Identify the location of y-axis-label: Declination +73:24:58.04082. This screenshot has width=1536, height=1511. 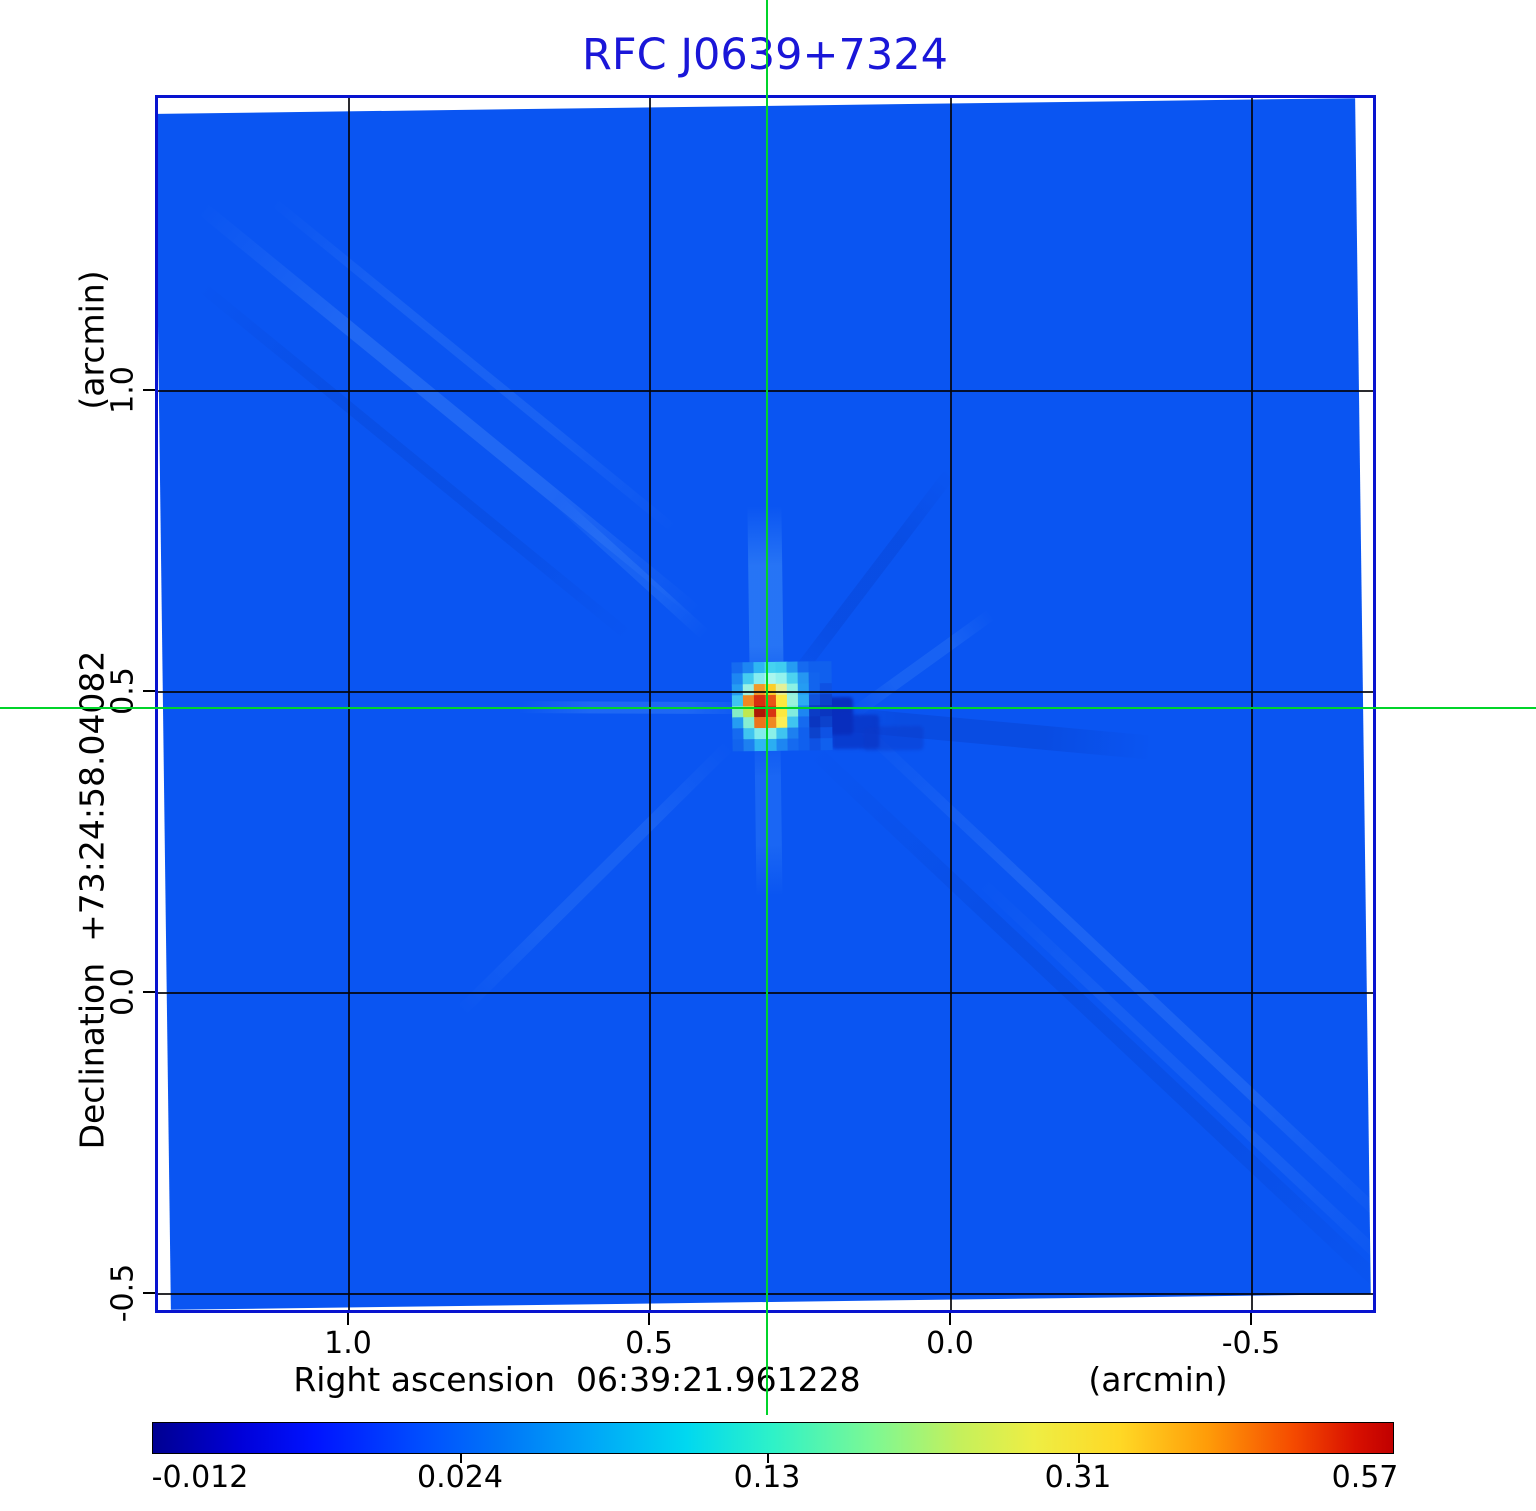
(92, 900).